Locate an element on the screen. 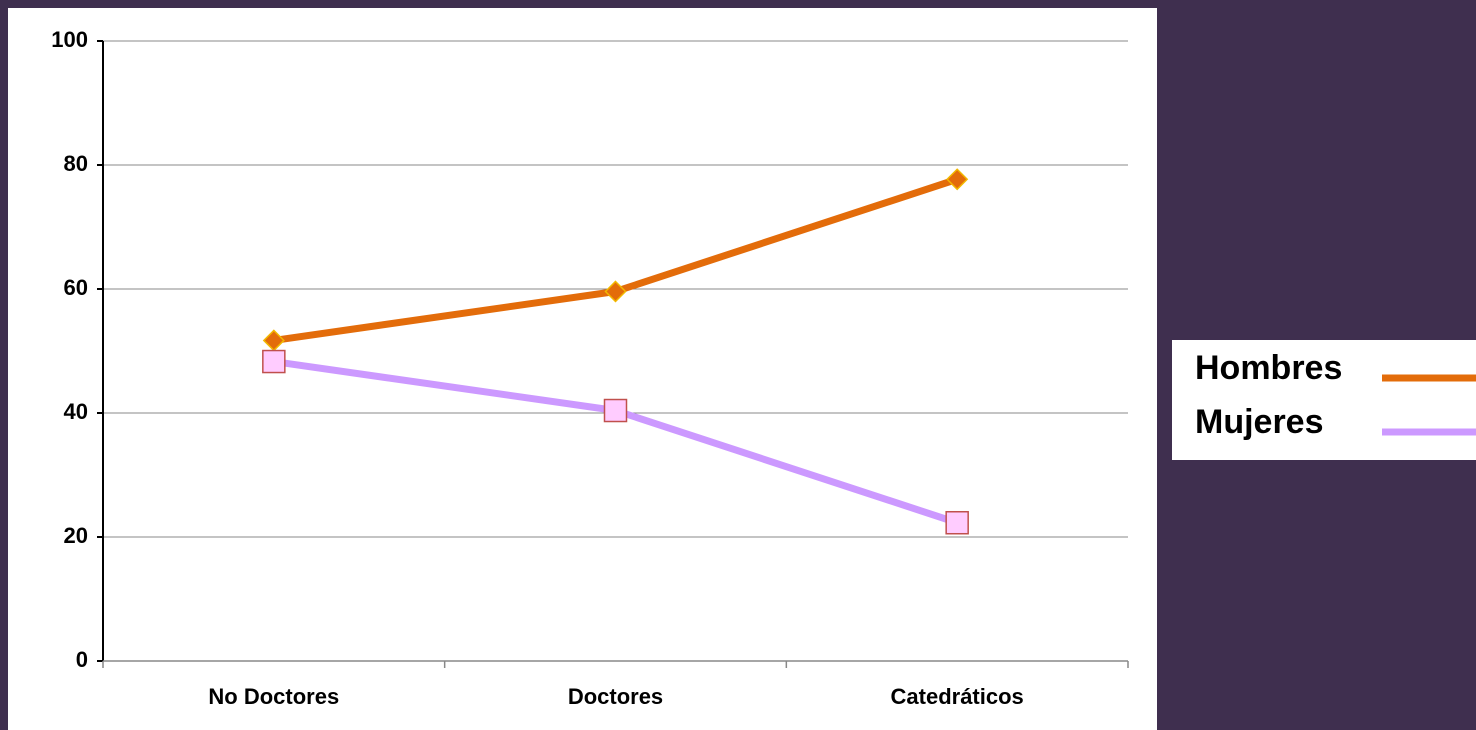 This screenshot has height=730, width=1476. legend-label: Hombres is located at coordinates (1268, 368).